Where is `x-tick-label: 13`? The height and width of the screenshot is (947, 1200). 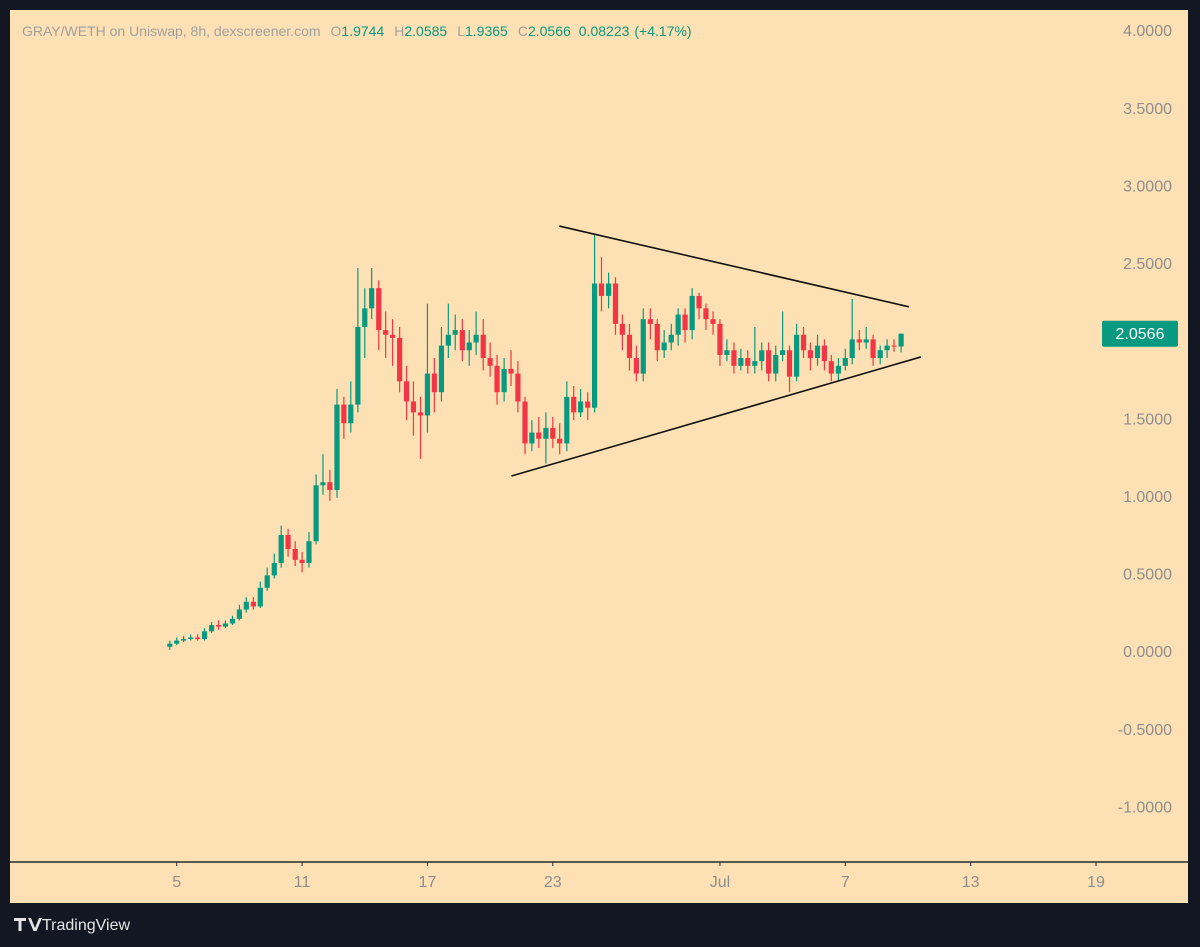 x-tick-label: 13 is located at coordinates (971, 882).